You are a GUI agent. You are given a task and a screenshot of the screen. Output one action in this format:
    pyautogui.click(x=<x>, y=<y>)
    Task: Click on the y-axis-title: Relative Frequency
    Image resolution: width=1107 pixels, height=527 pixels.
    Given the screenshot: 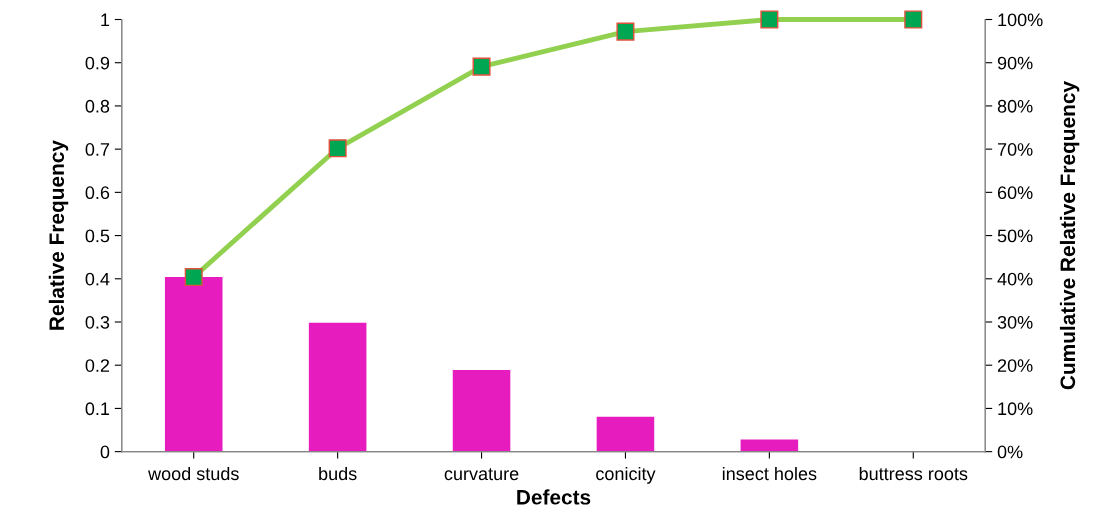 What is the action you would take?
    pyautogui.click(x=58, y=235)
    